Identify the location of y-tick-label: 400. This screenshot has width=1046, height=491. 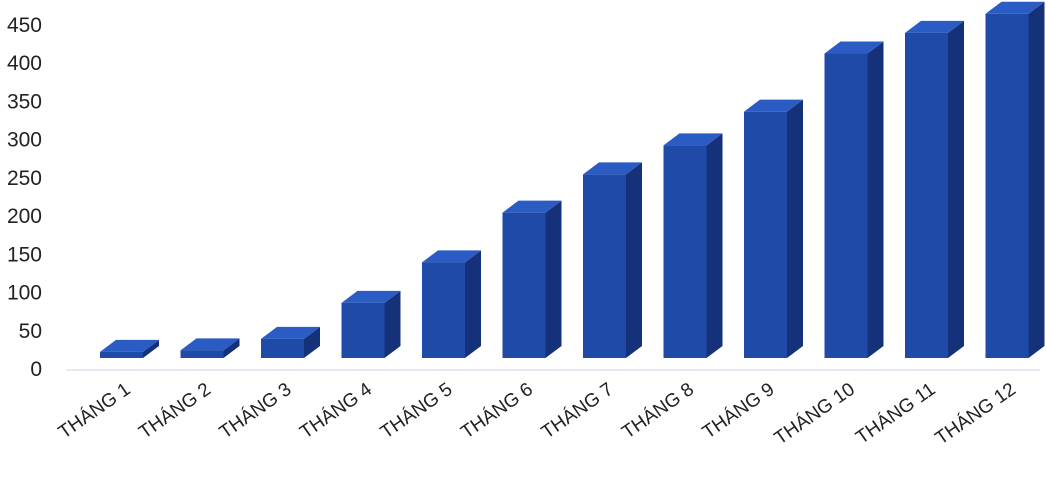
(24, 63).